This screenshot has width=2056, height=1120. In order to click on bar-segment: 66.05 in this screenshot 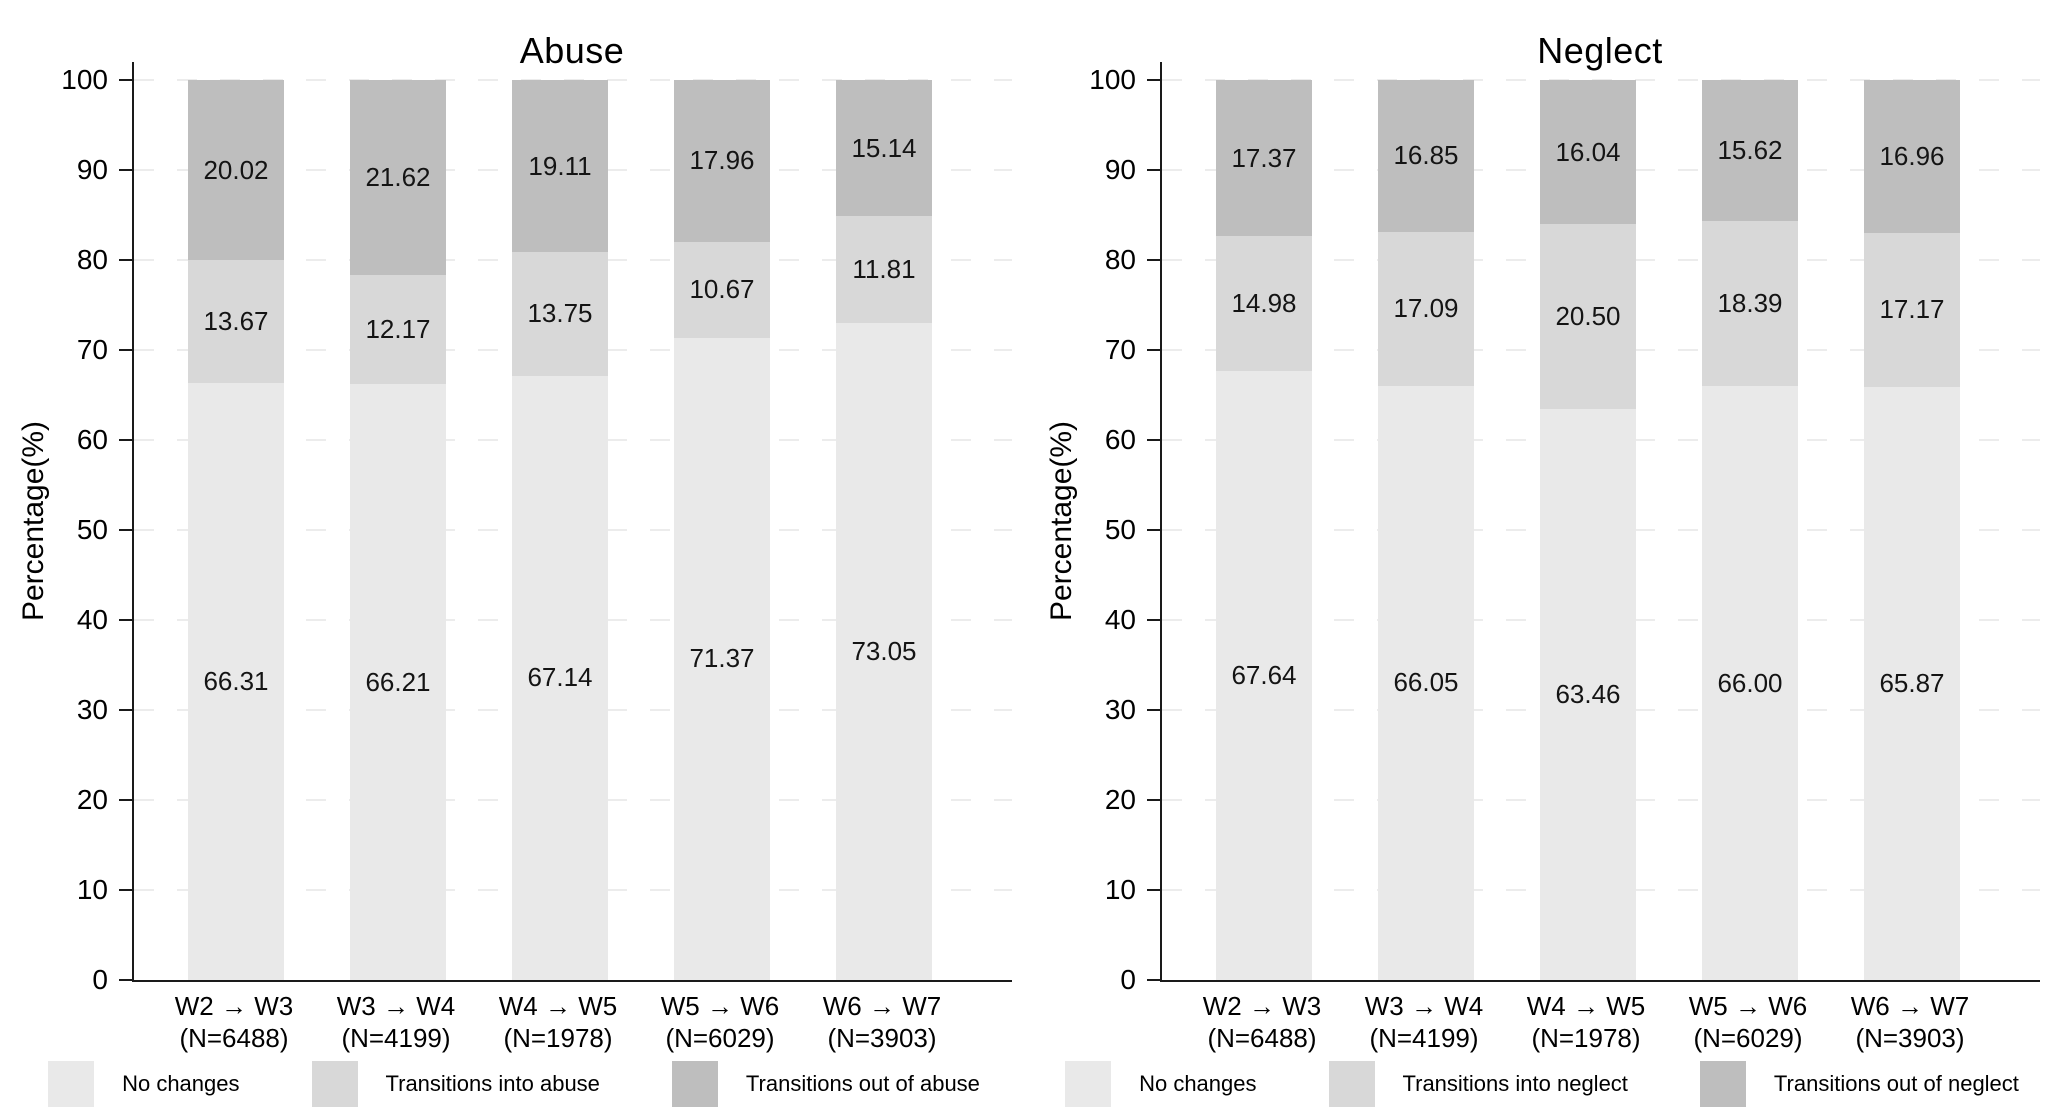, I will do `click(1426, 682)`.